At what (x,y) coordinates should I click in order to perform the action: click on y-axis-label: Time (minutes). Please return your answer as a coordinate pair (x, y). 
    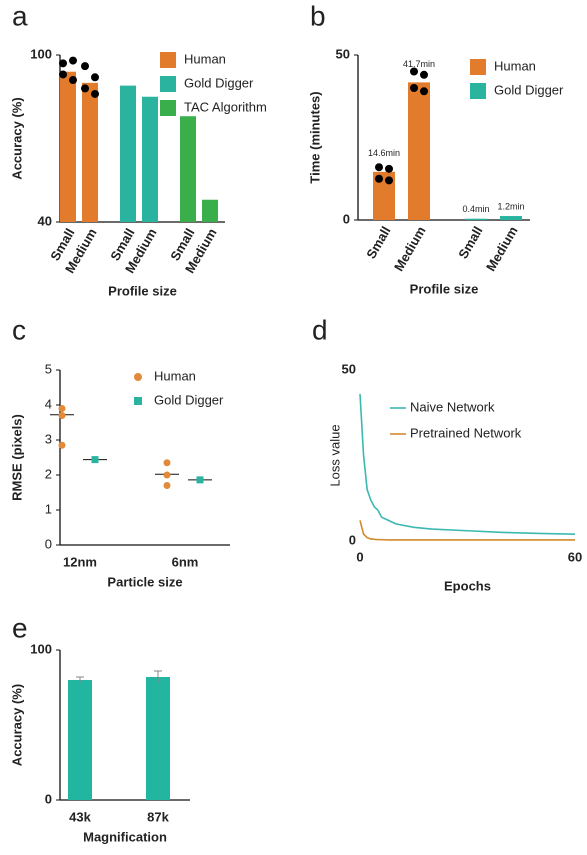
    Looking at the image, I should click on (314, 137).